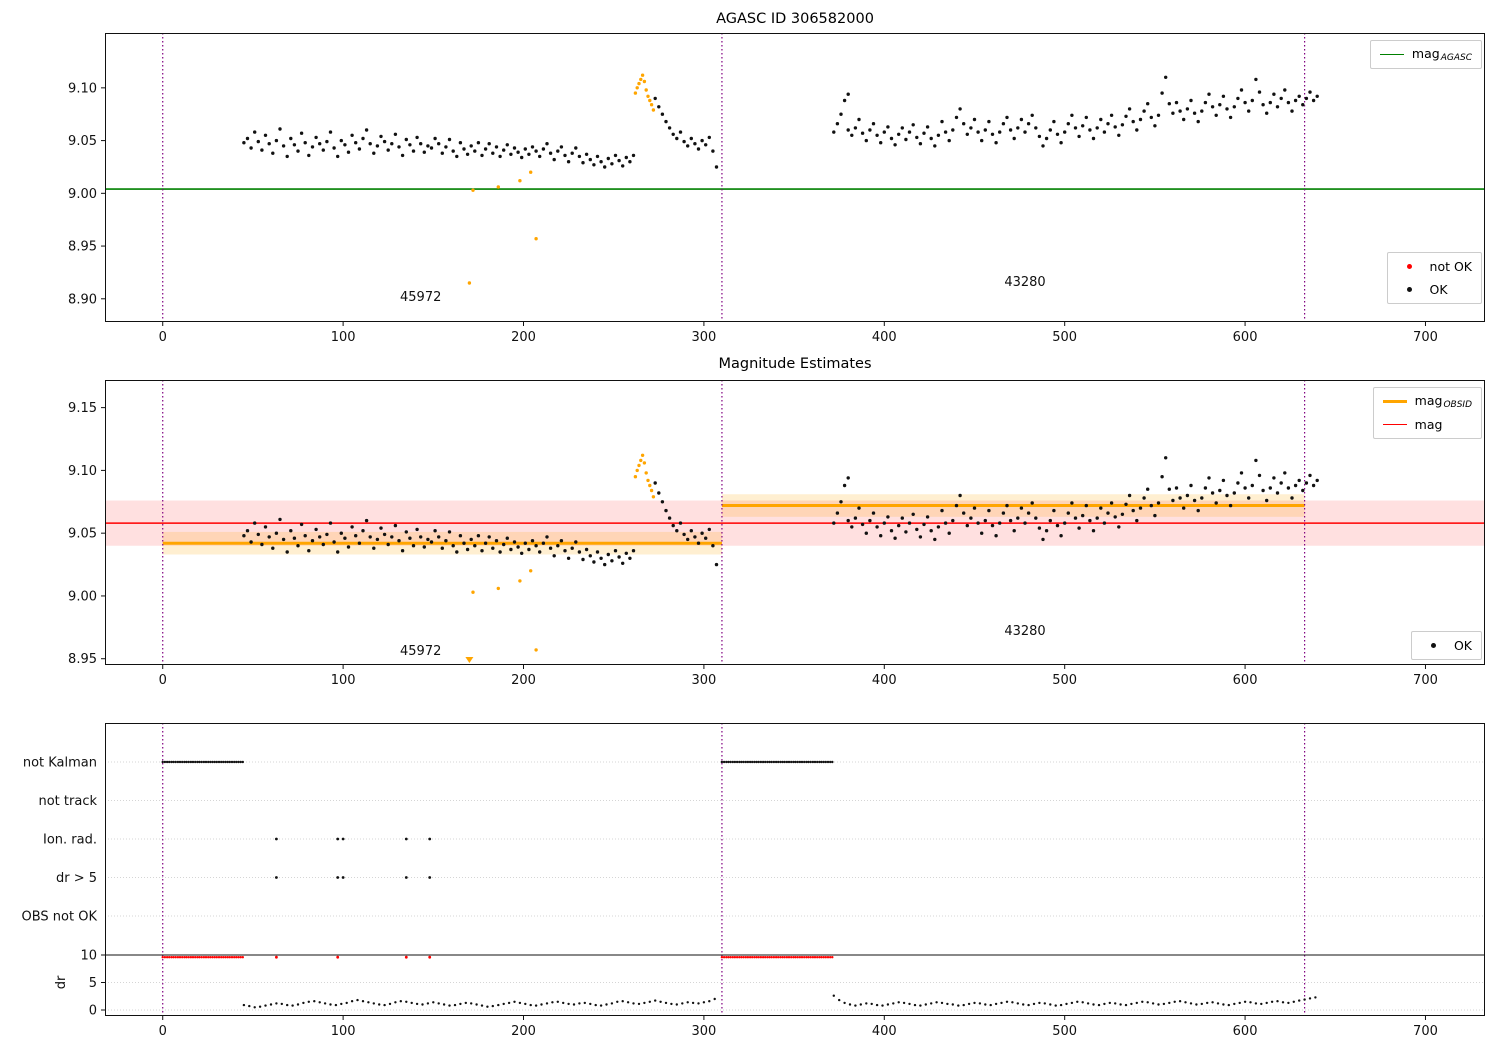  What do you see at coordinates (343, 1031) in the screenshot?
I see `x-tick-label: 100` at bounding box center [343, 1031].